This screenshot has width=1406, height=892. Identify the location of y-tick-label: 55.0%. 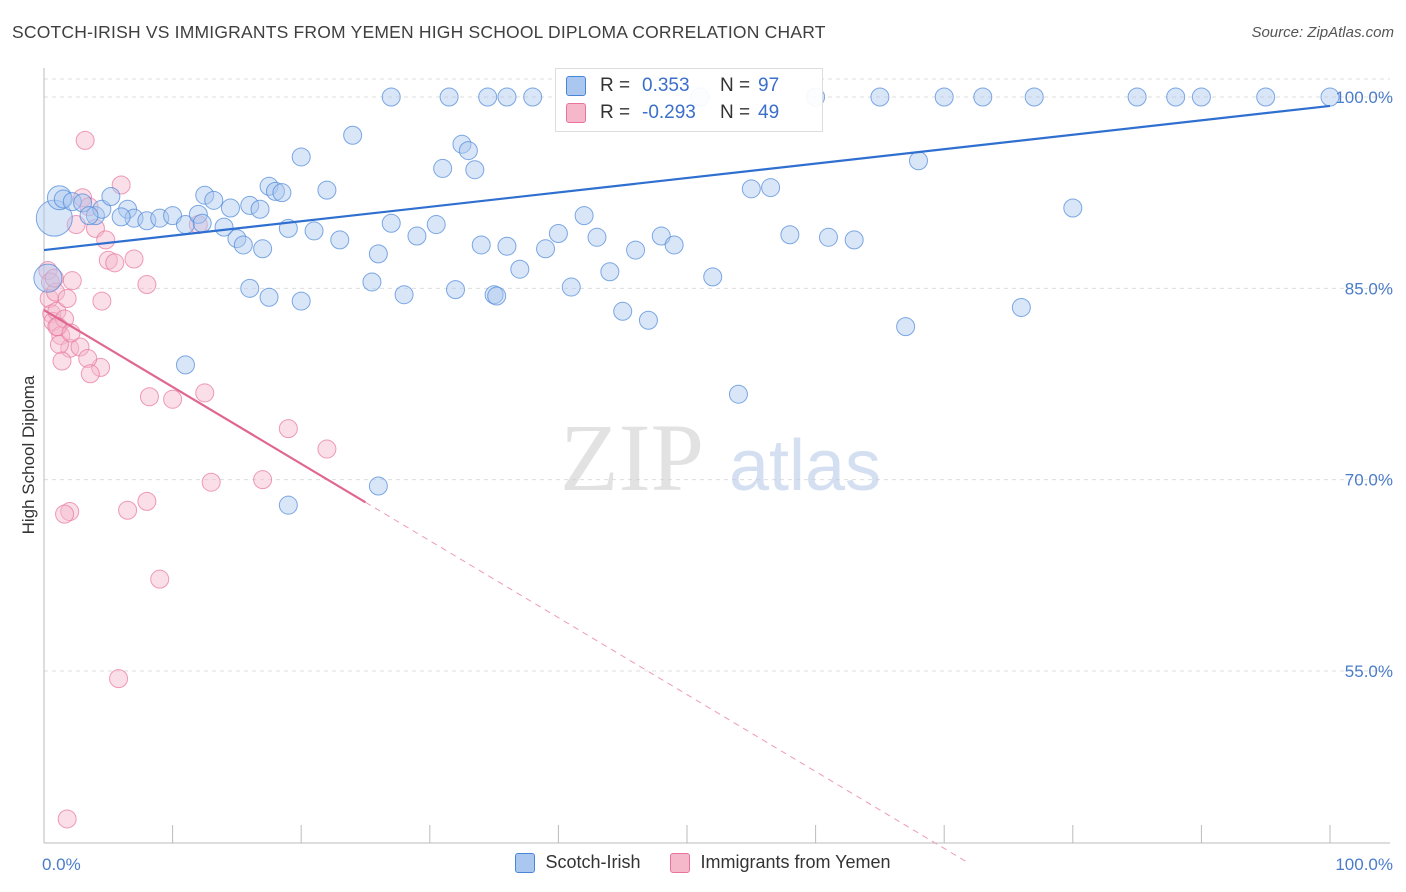
(1369, 671).